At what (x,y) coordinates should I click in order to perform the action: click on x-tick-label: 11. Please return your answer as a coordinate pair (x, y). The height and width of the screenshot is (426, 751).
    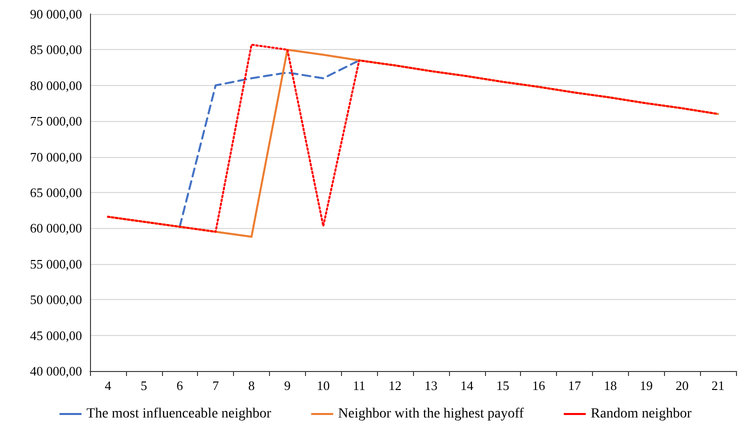
    Looking at the image, I should click on (359, 385).